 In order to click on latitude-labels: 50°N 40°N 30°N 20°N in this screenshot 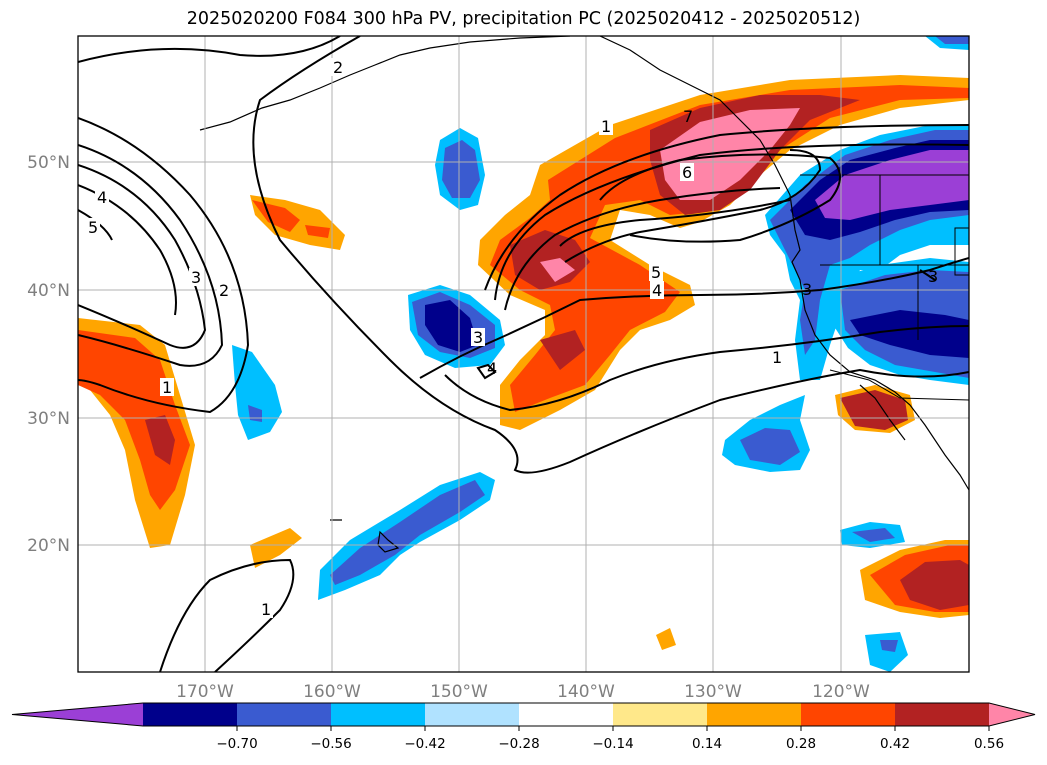, I will do `click(48, 354)`.